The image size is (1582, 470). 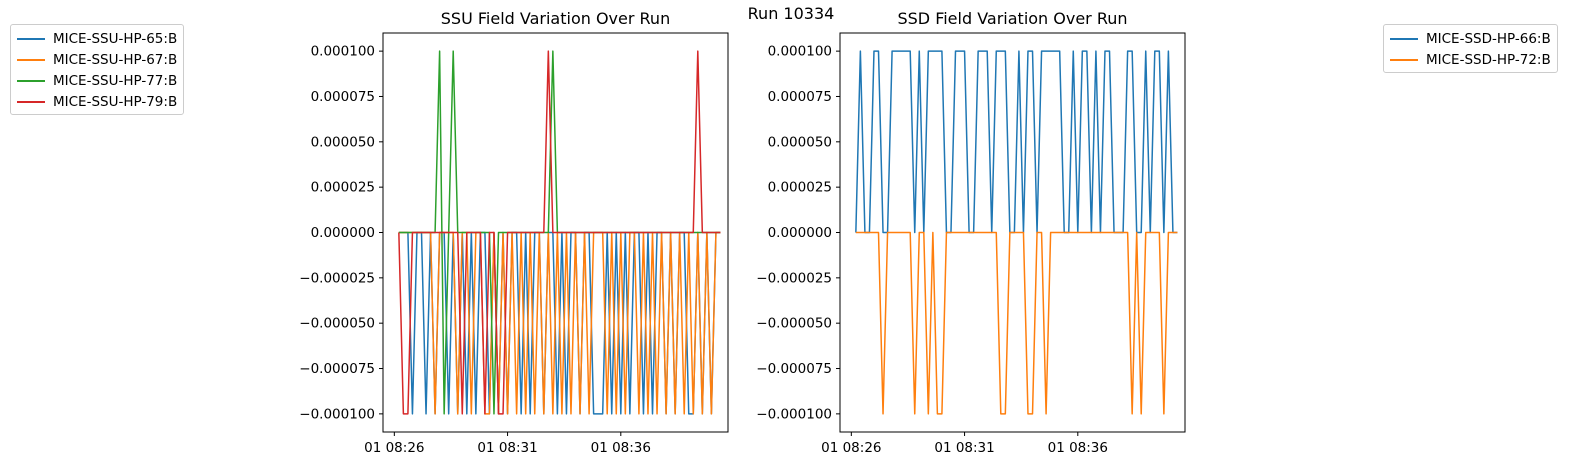 I want to click on ssu-chart-title: SSU Field Variation Over Run, so click(x=555, y=18).